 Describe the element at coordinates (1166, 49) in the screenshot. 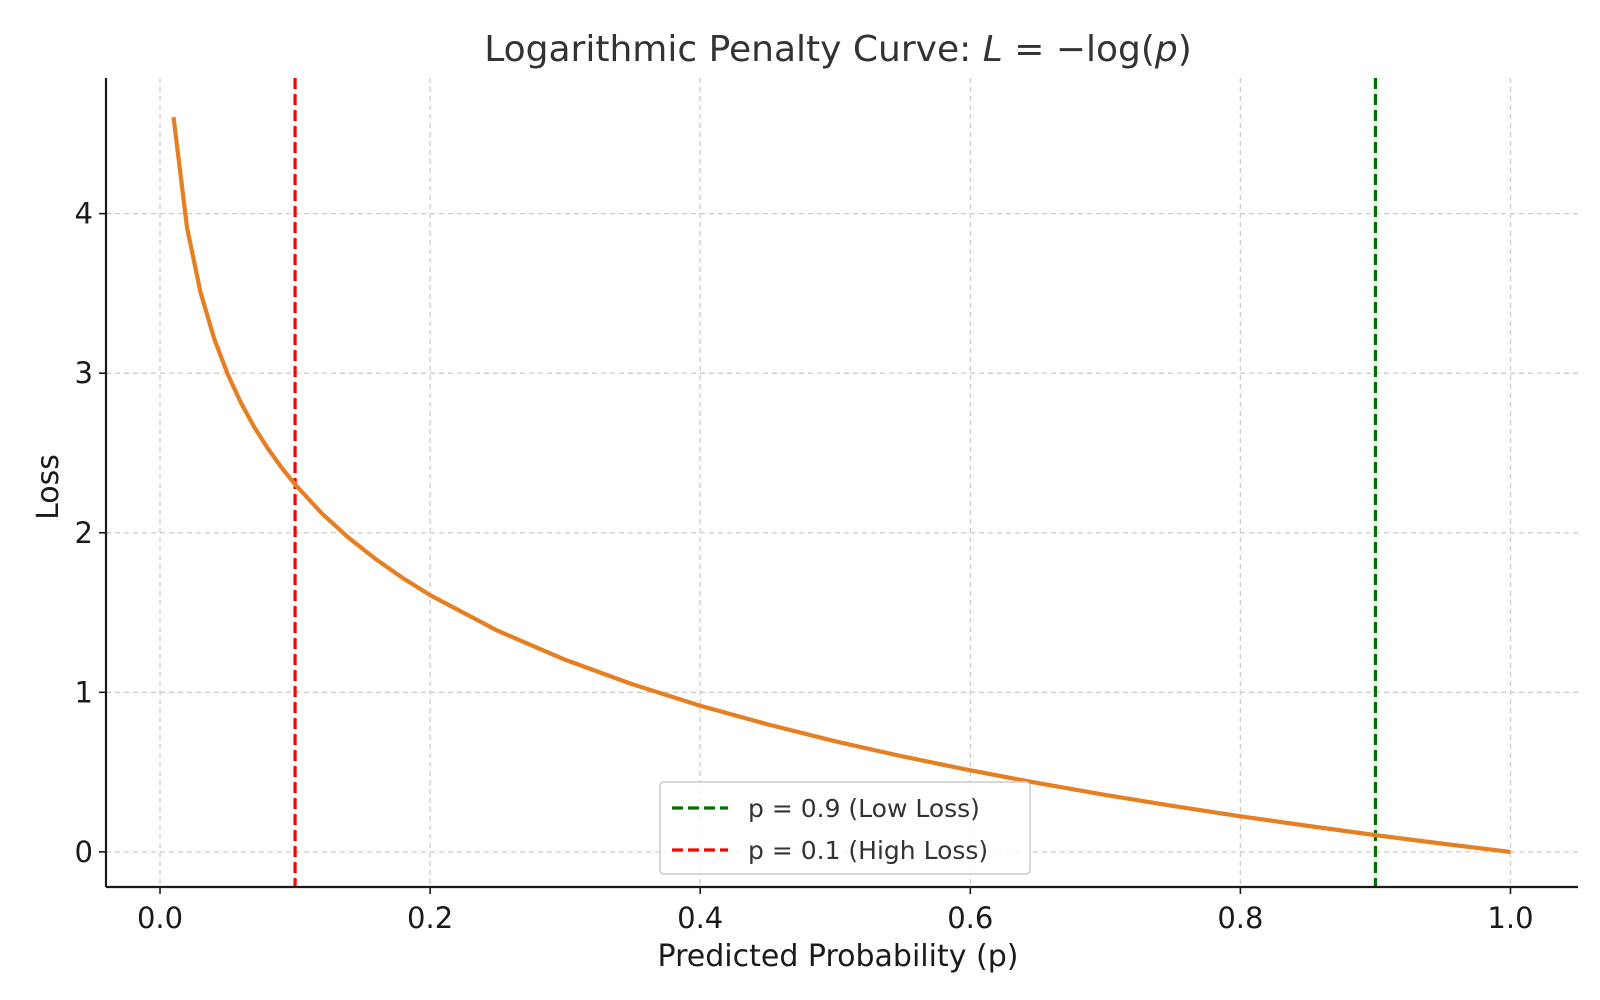

I see `chart-title-math-var: p` at that location.